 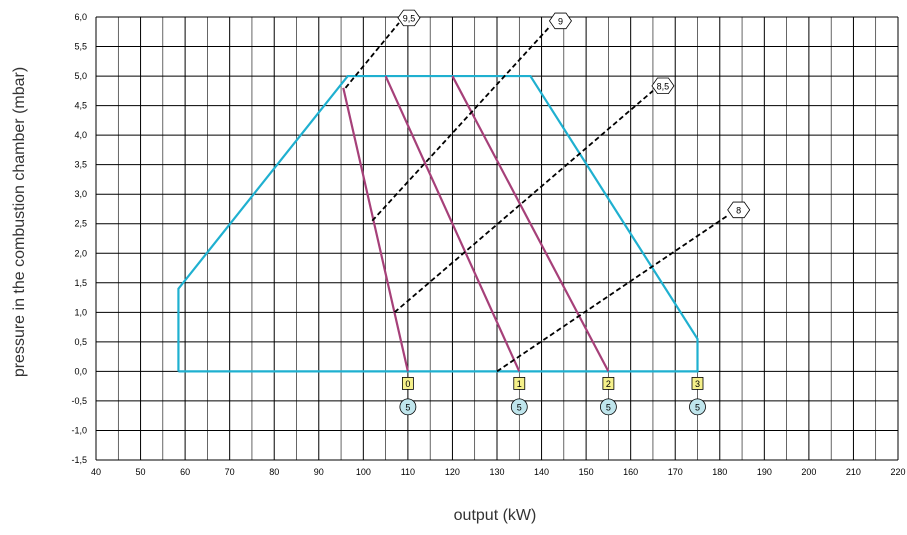 I want to click on y-tick-label: 5,5, so click(x=80, y=47).